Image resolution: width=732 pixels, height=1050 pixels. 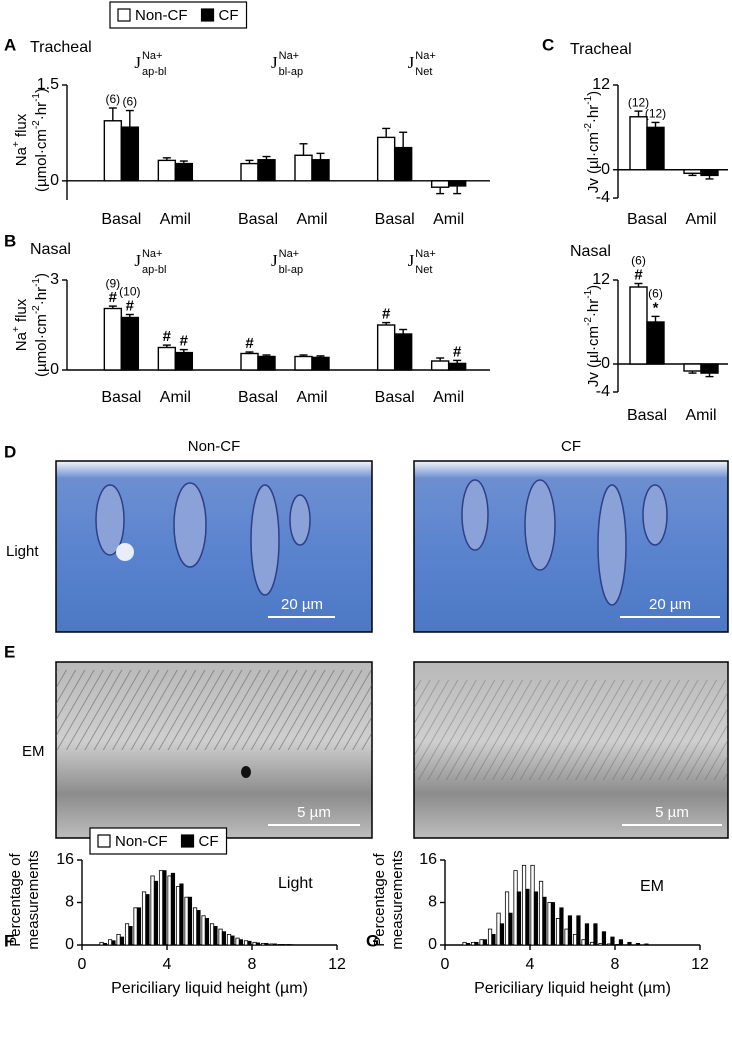 I want to click on y-axis-label: (µmol·cm-2·hr-1), so click(x=40, y=140).